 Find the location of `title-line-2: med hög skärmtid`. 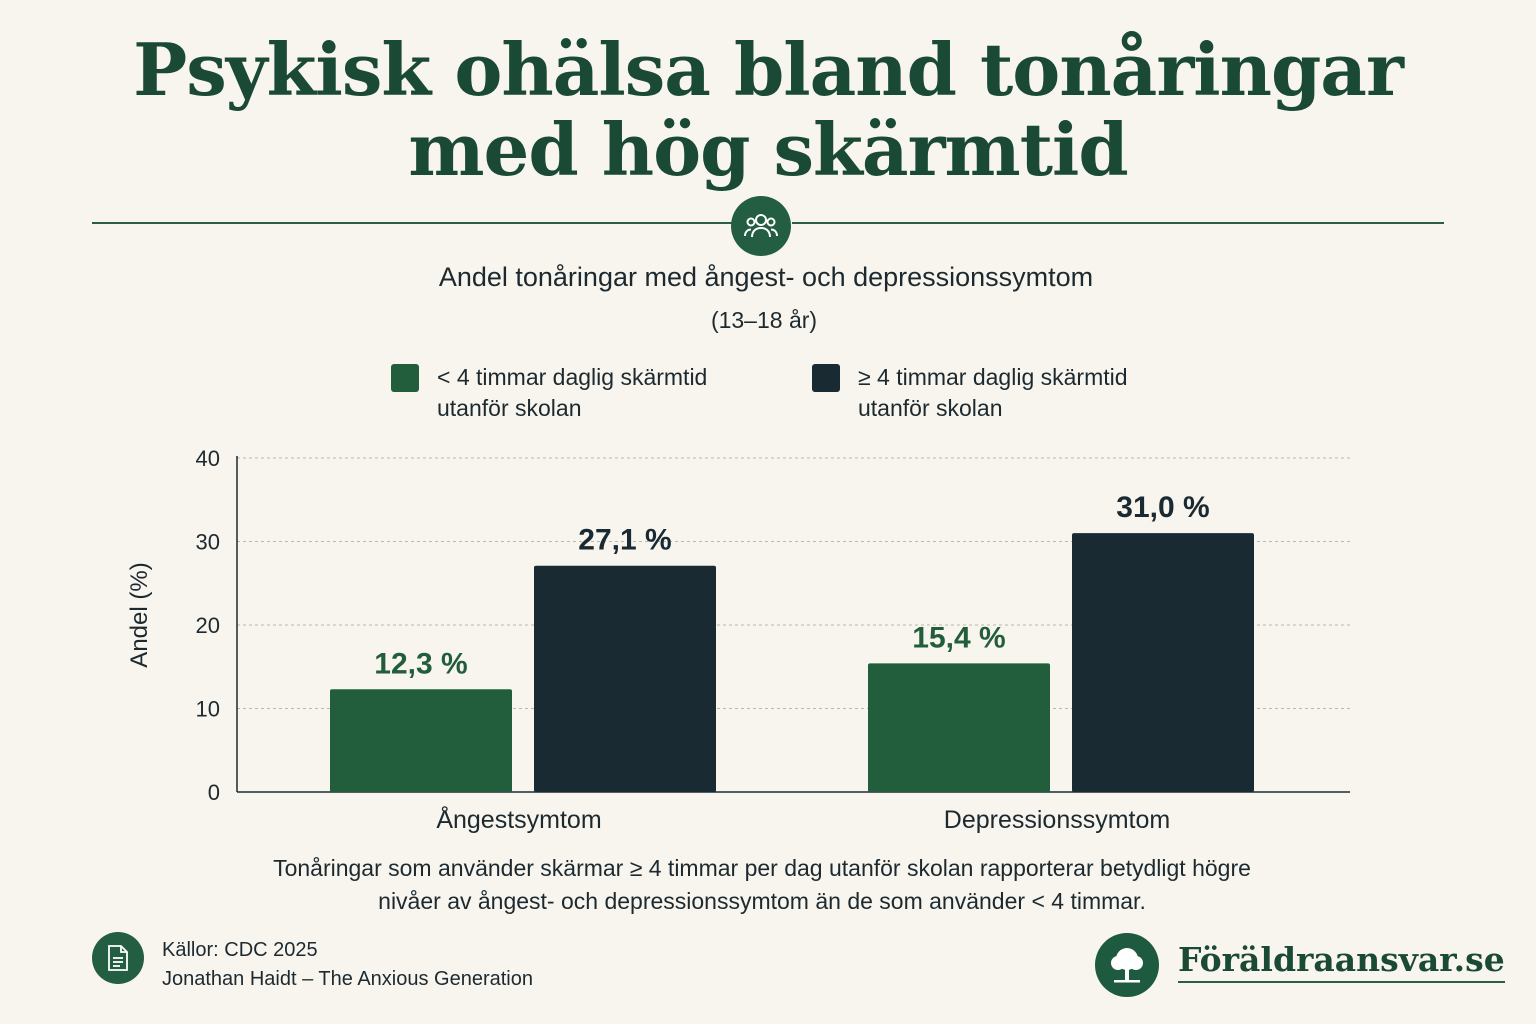

title-line-2: med hög skärmtid is located at coordinates (768, 149).